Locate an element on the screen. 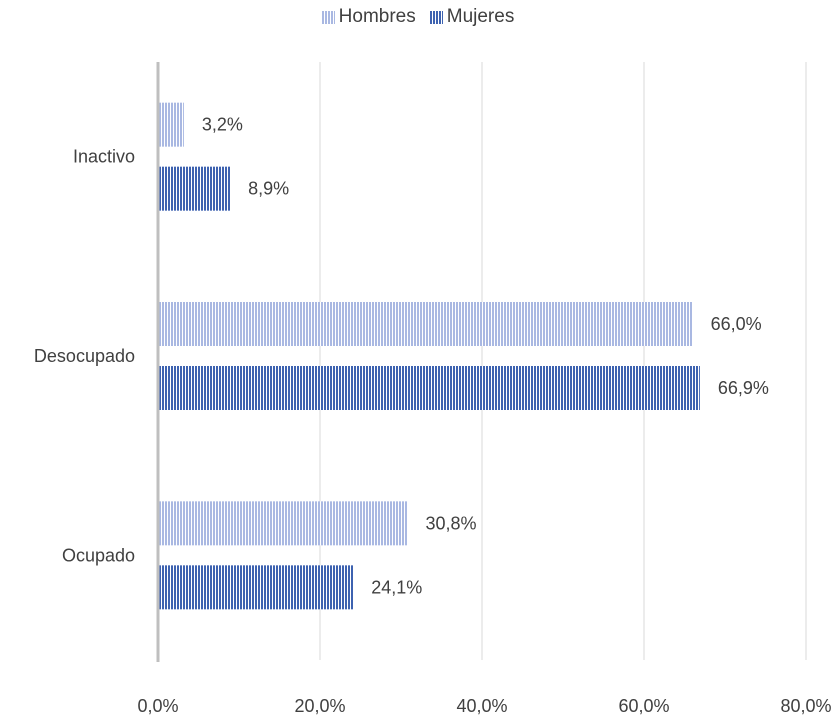  data-label: 8,9% is located at coordinates (268, 189).